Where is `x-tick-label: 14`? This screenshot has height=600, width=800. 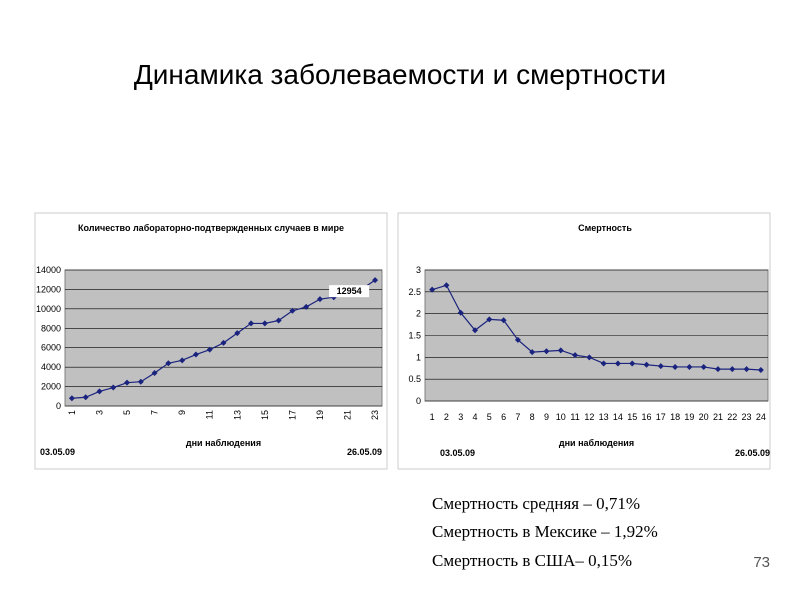 x-tick-label: 14 is located at coordinates (618, 417).